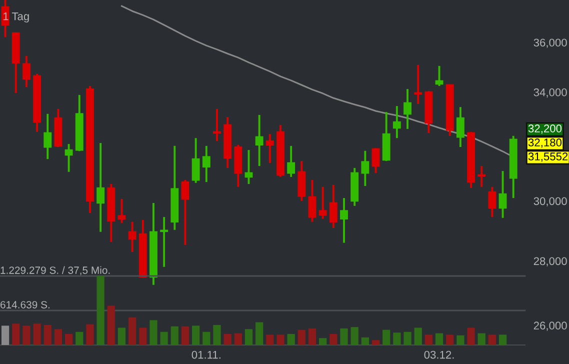  I want to click on x-tick-label: 01.11., so click(206, 354).